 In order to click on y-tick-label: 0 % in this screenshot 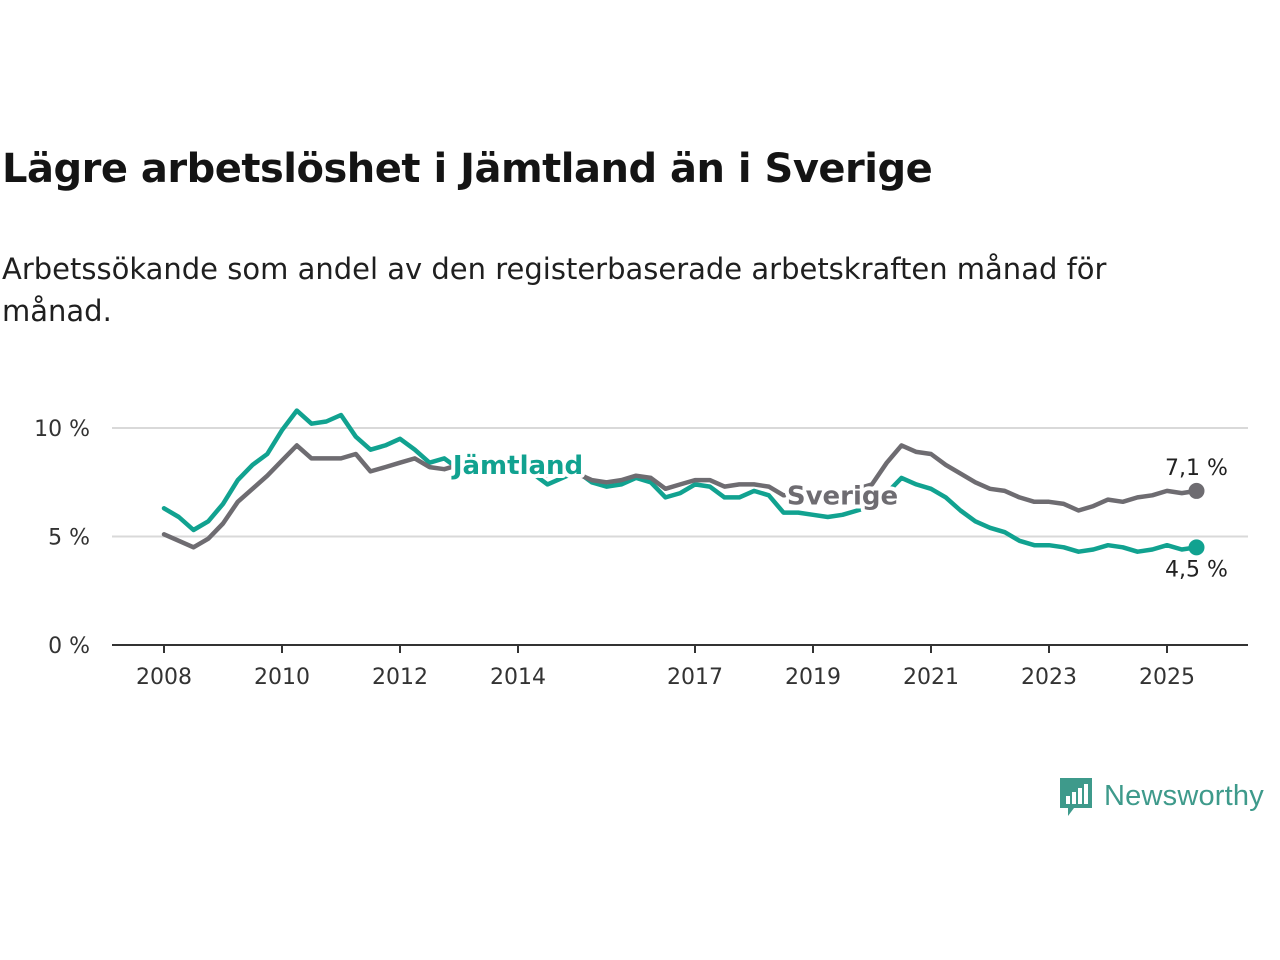, I will do `click(69, 646)`.